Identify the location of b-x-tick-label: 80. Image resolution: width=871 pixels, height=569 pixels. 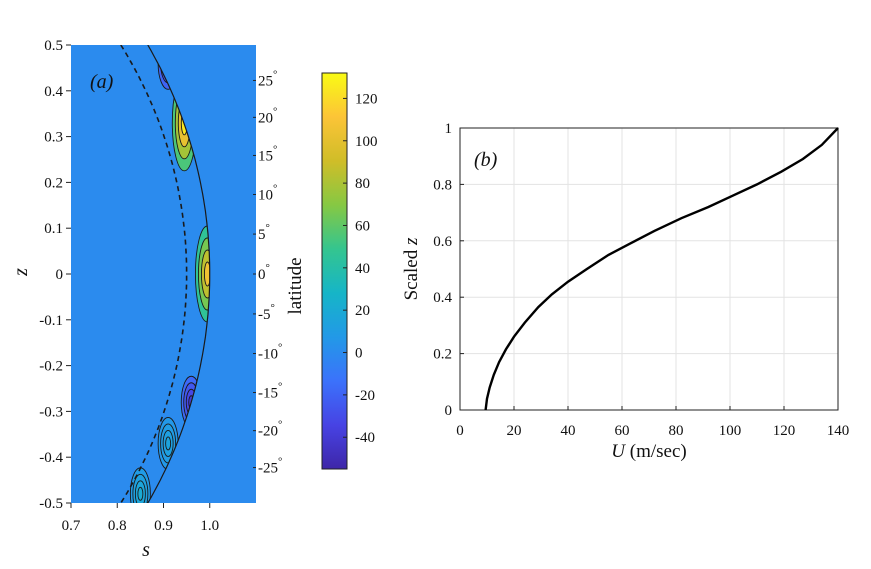
(676, 431).